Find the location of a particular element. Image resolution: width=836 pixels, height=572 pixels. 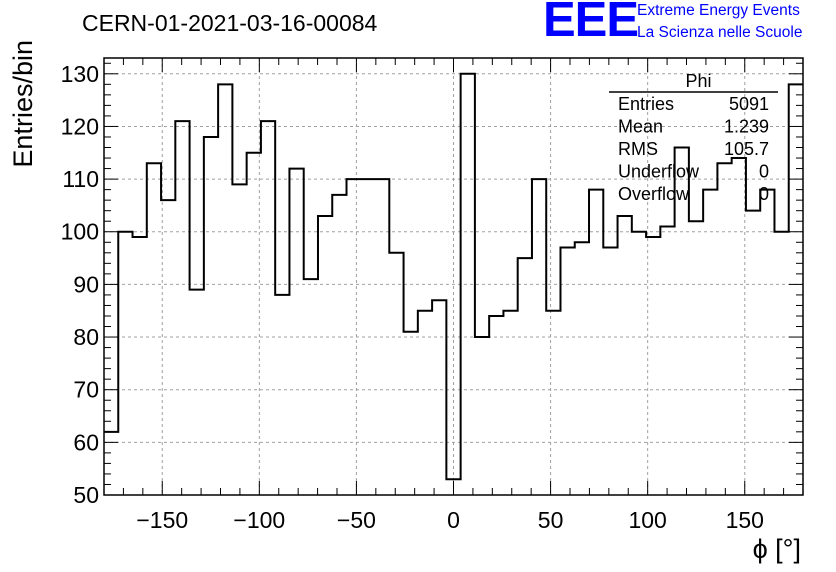

y-tick-label: 50 is located at coordinates (86, 495).